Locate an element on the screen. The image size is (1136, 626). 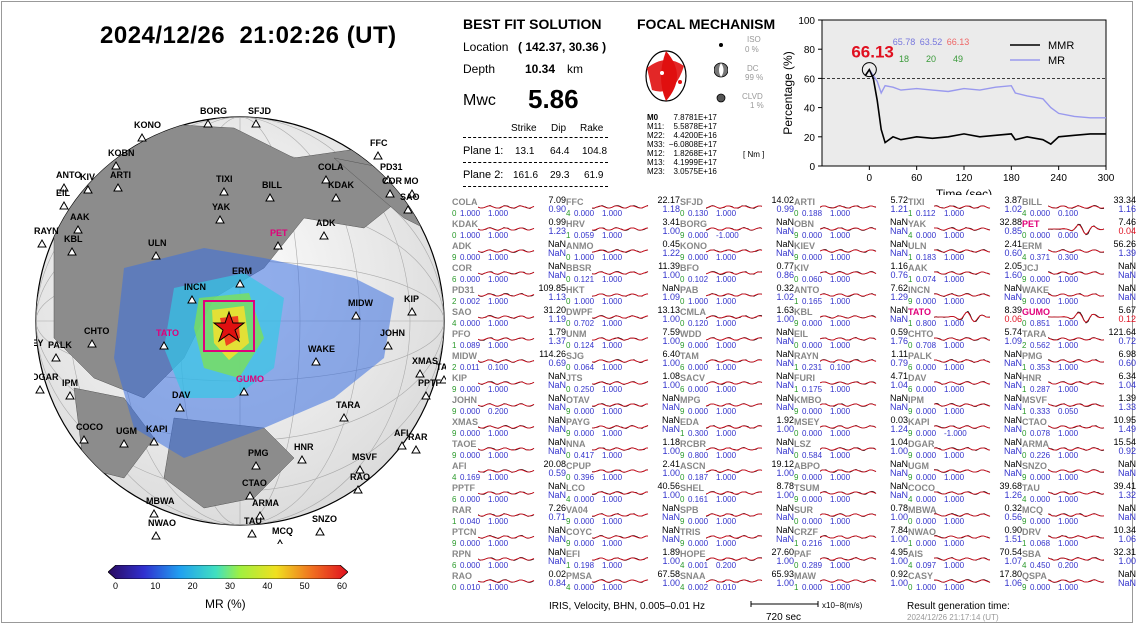
waveform-values: 2.41 1.00 is located at coordinates (671, 469).